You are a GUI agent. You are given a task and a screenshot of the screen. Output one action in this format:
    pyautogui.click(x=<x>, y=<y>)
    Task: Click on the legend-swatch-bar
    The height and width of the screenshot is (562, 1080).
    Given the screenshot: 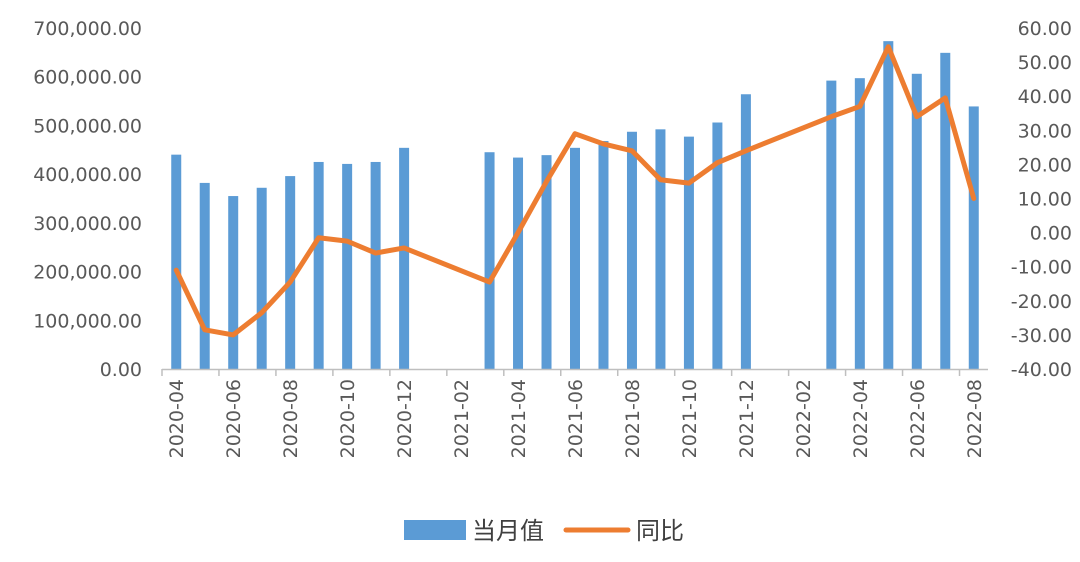 What is the action you would take?
    pyautogui.click(x=435, y=530)
    